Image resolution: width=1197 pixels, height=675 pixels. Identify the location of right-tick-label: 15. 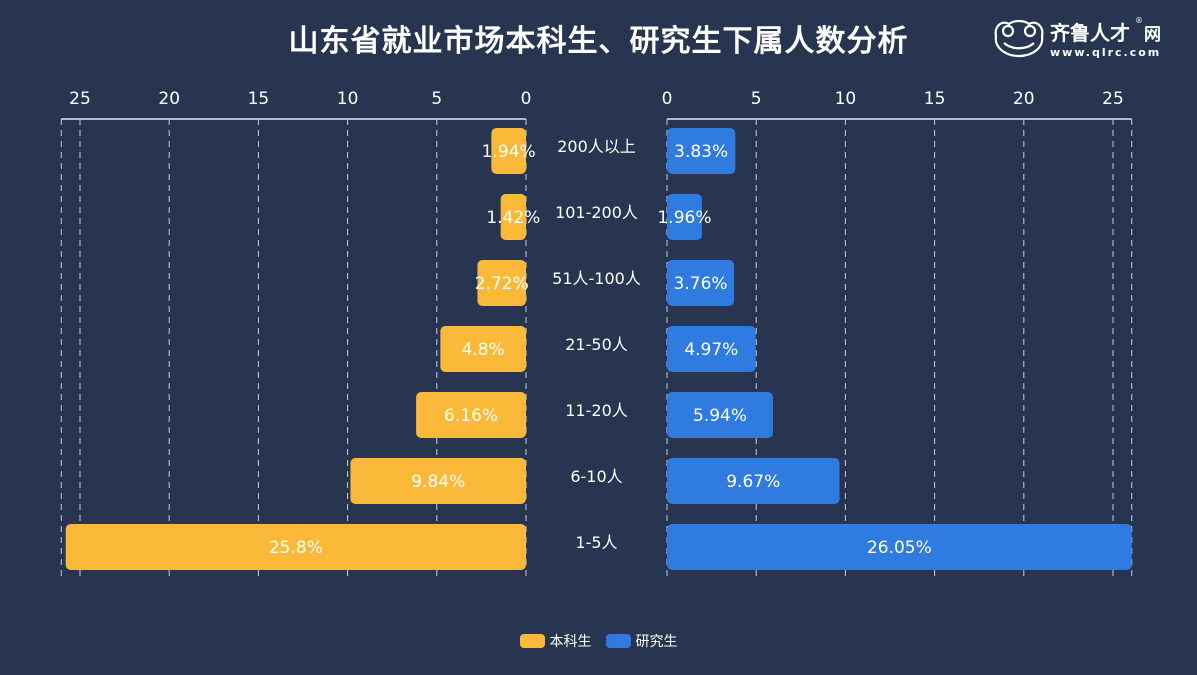
(935, 99).